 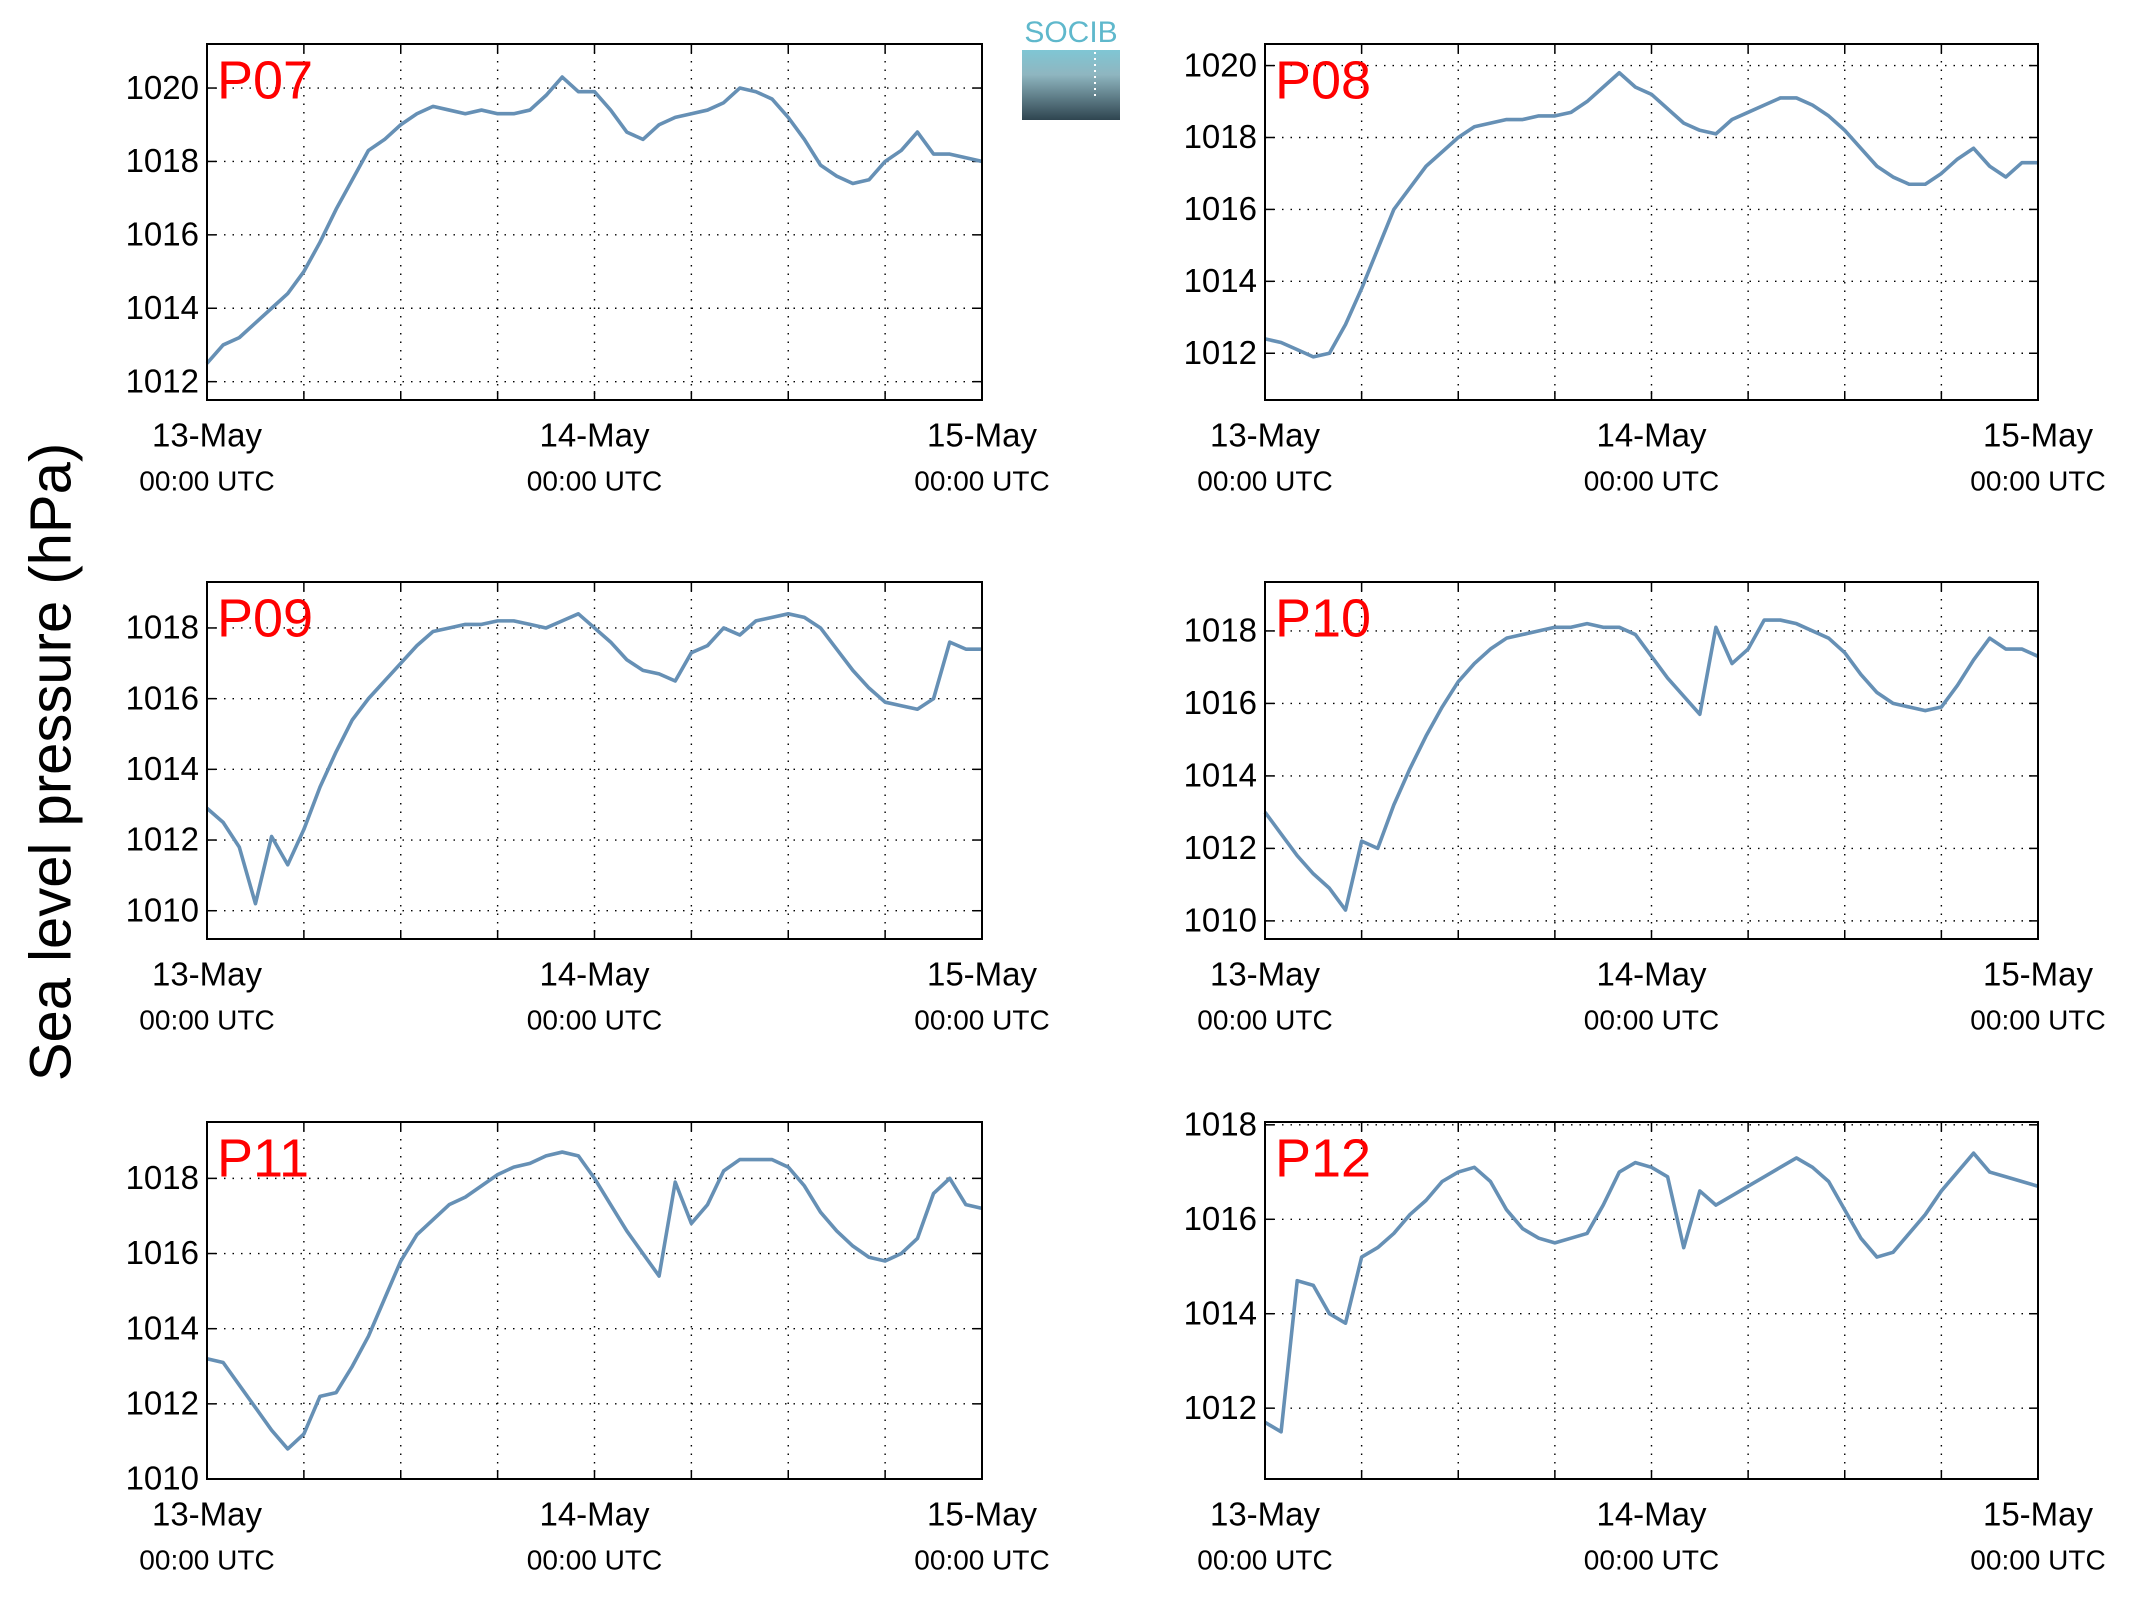 What do you see at coordinates (1323, 618) in the screenshot?
I see `panel-title: P10` at bounding box center [1323, 618].